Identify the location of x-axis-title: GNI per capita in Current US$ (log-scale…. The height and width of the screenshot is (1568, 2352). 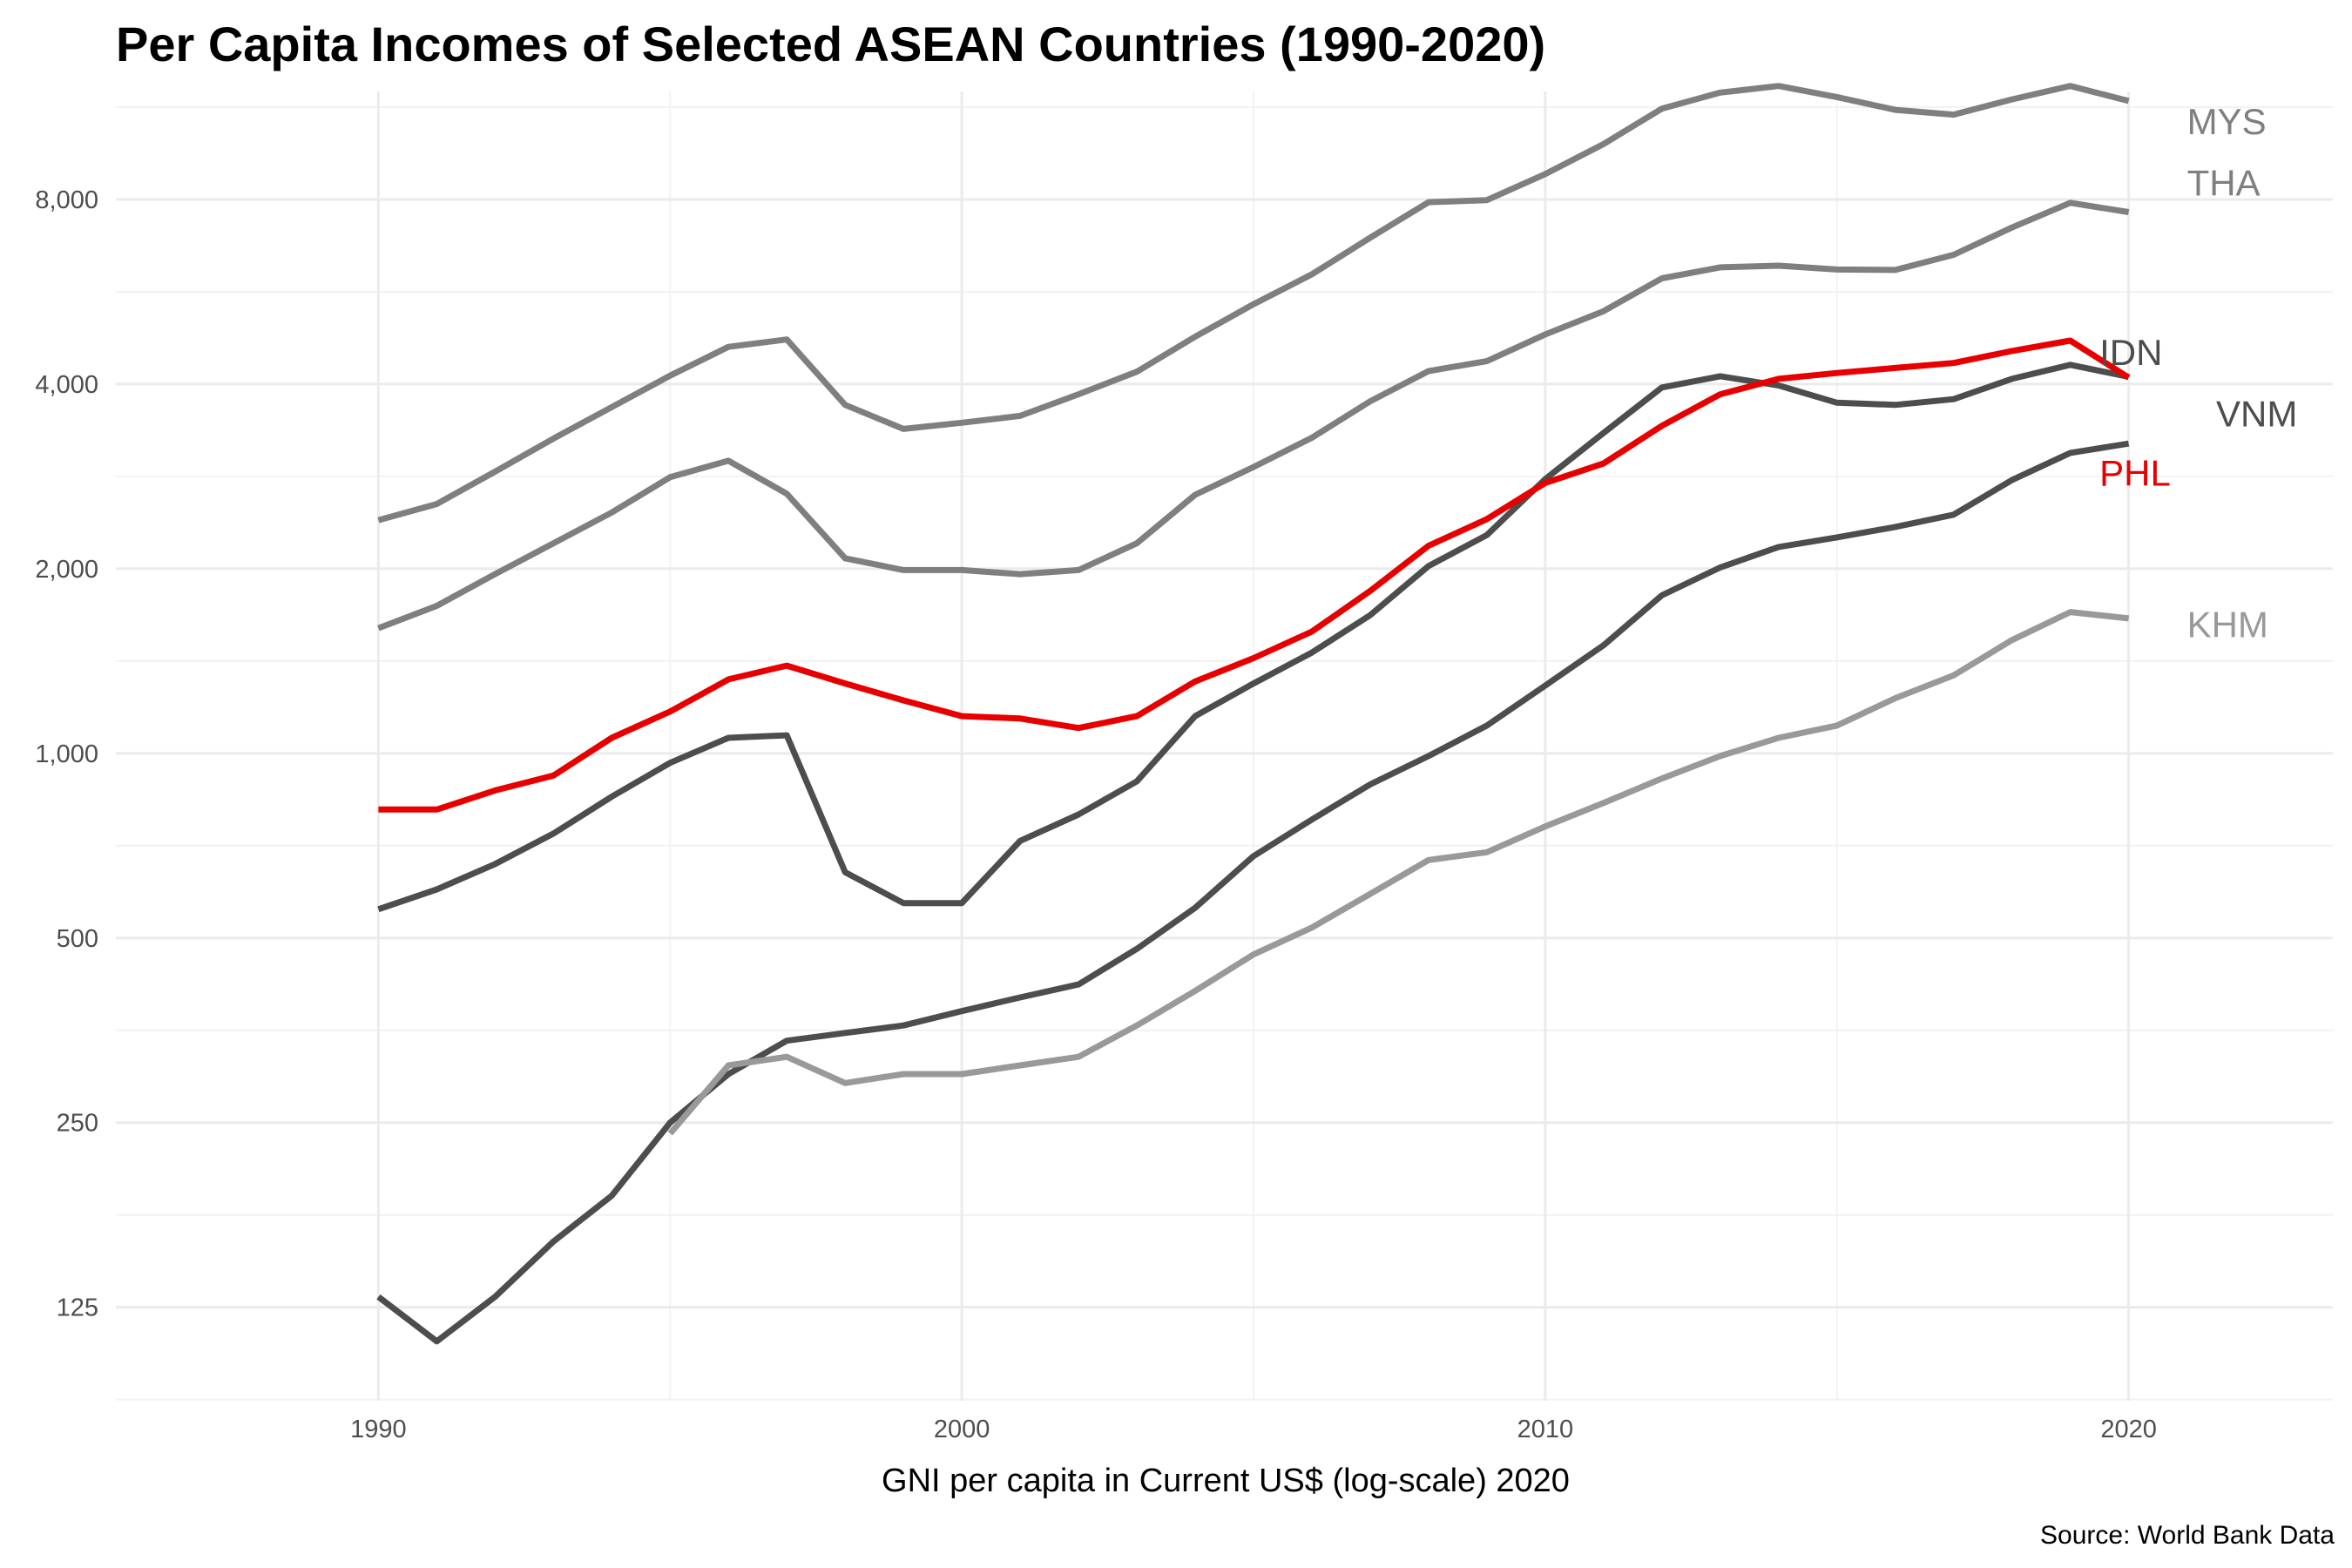
(1226, 1481).